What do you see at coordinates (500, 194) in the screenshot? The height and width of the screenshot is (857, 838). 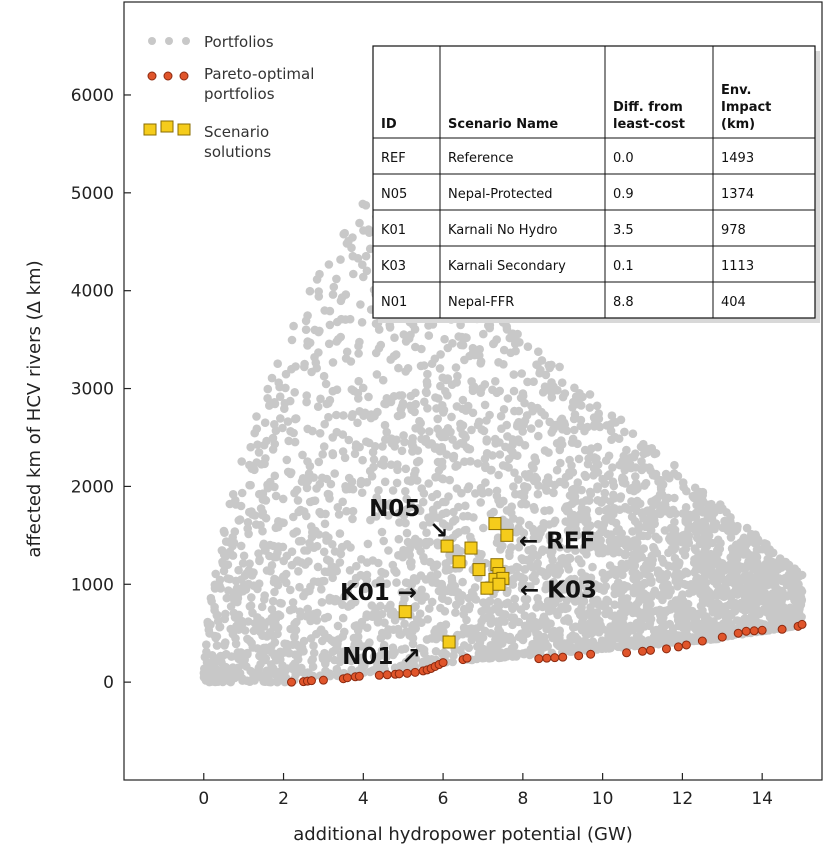 I see `table-cell: Nepal-Protected` at bounding box center [500, 194].